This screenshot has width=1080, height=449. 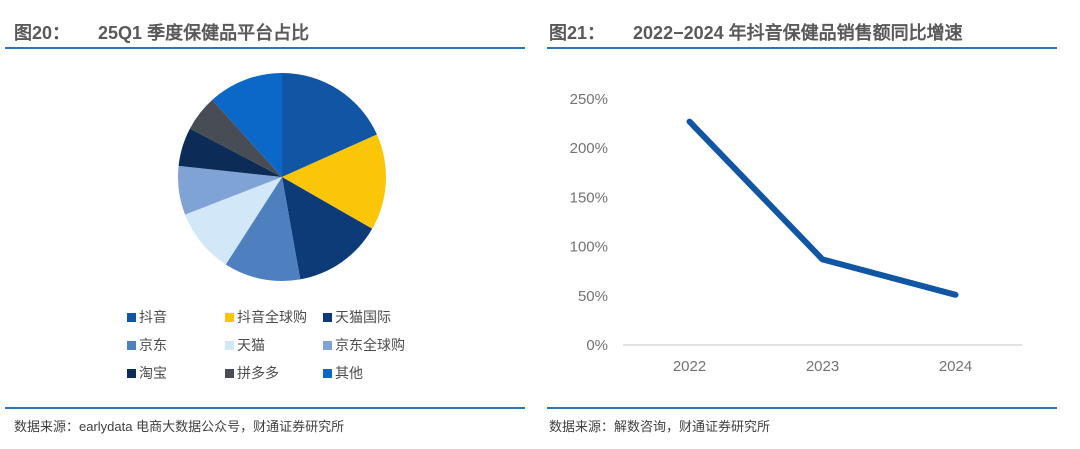 I want to click on legend-label: 抖音全球购, so click(x=272, y=317).